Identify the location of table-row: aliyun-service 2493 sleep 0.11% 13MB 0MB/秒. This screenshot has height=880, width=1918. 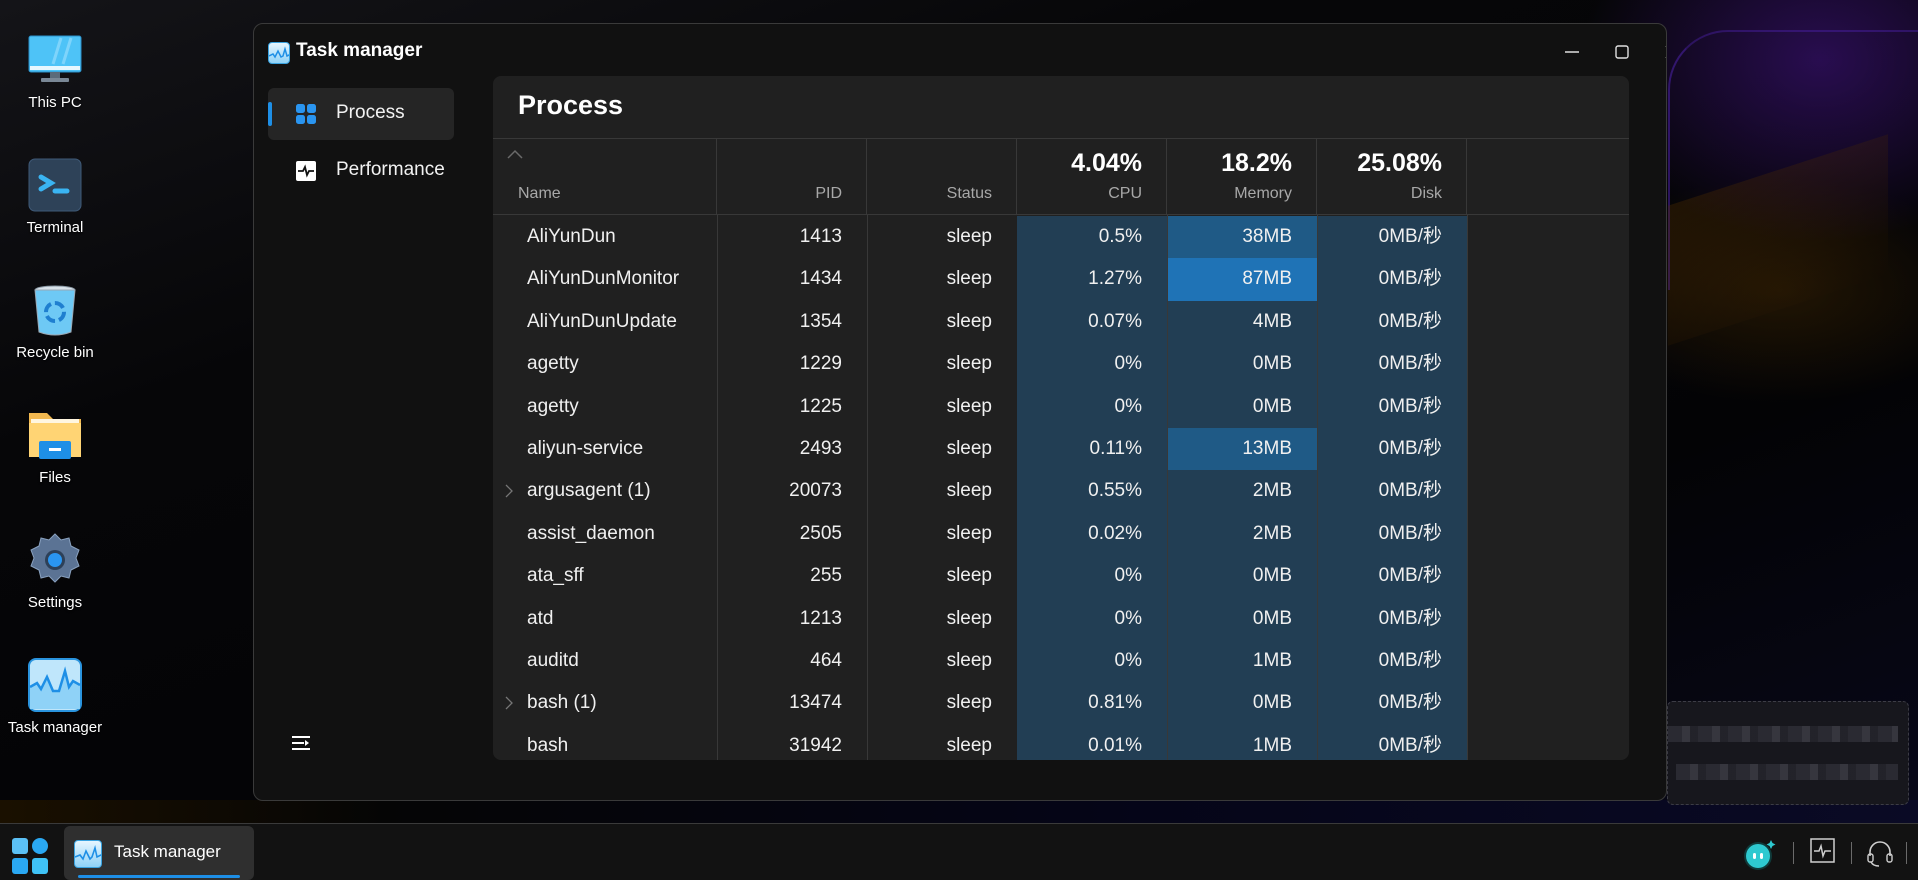
(1061, 449).